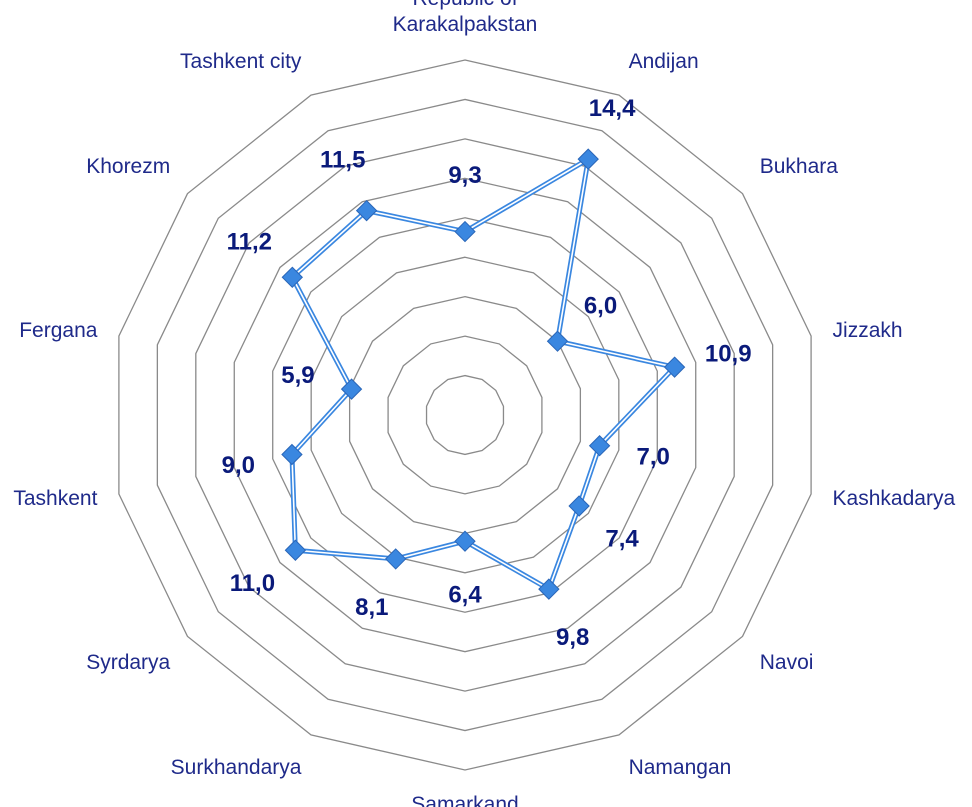 This screenshot has height=807, width=972. What do you see at coordinates (252, 583) in the screenshot?
I see `data-label: 11,0` at bounding box center [252, 583].